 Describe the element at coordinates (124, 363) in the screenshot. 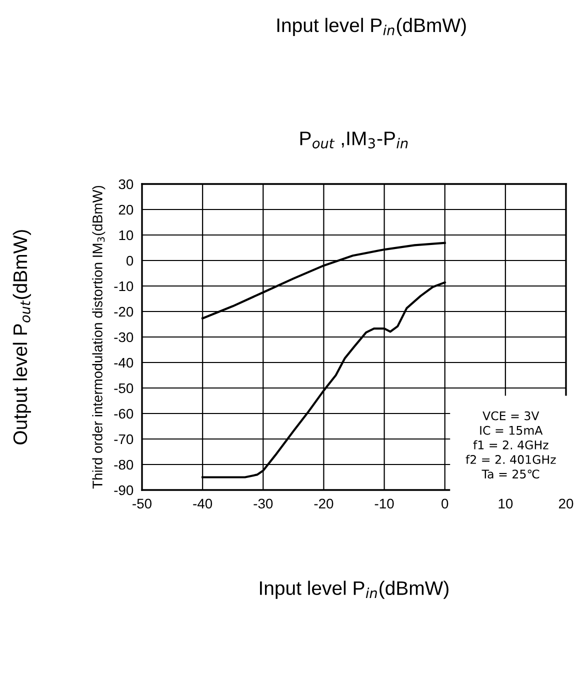

I see `y-tick-label: -40` at that location.